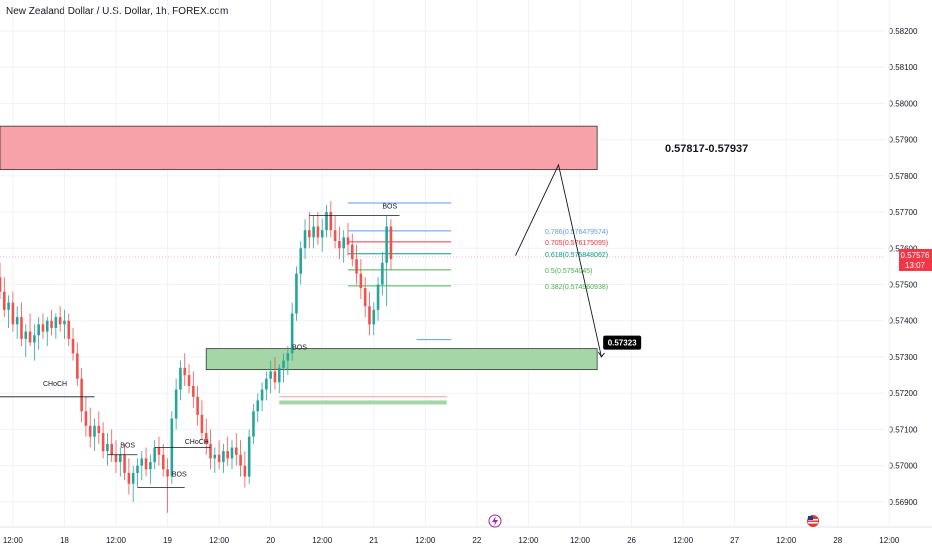 The image size is (932, 550). Describe the element at coordinates (903, 393) in the screenshot. I see `y-tick-label: 0.57200` at that location.